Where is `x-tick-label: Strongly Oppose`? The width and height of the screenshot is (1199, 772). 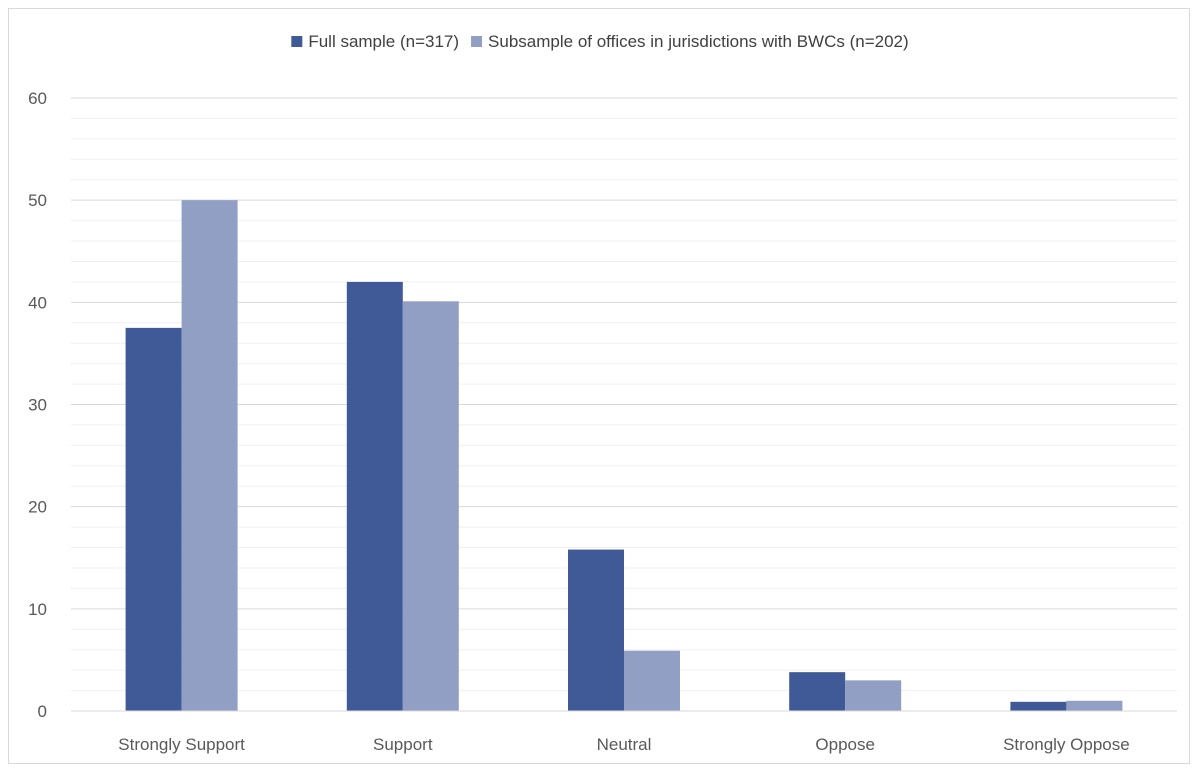 x-tick-label: Strongly Oppose is located at coordinates (1066, 744).